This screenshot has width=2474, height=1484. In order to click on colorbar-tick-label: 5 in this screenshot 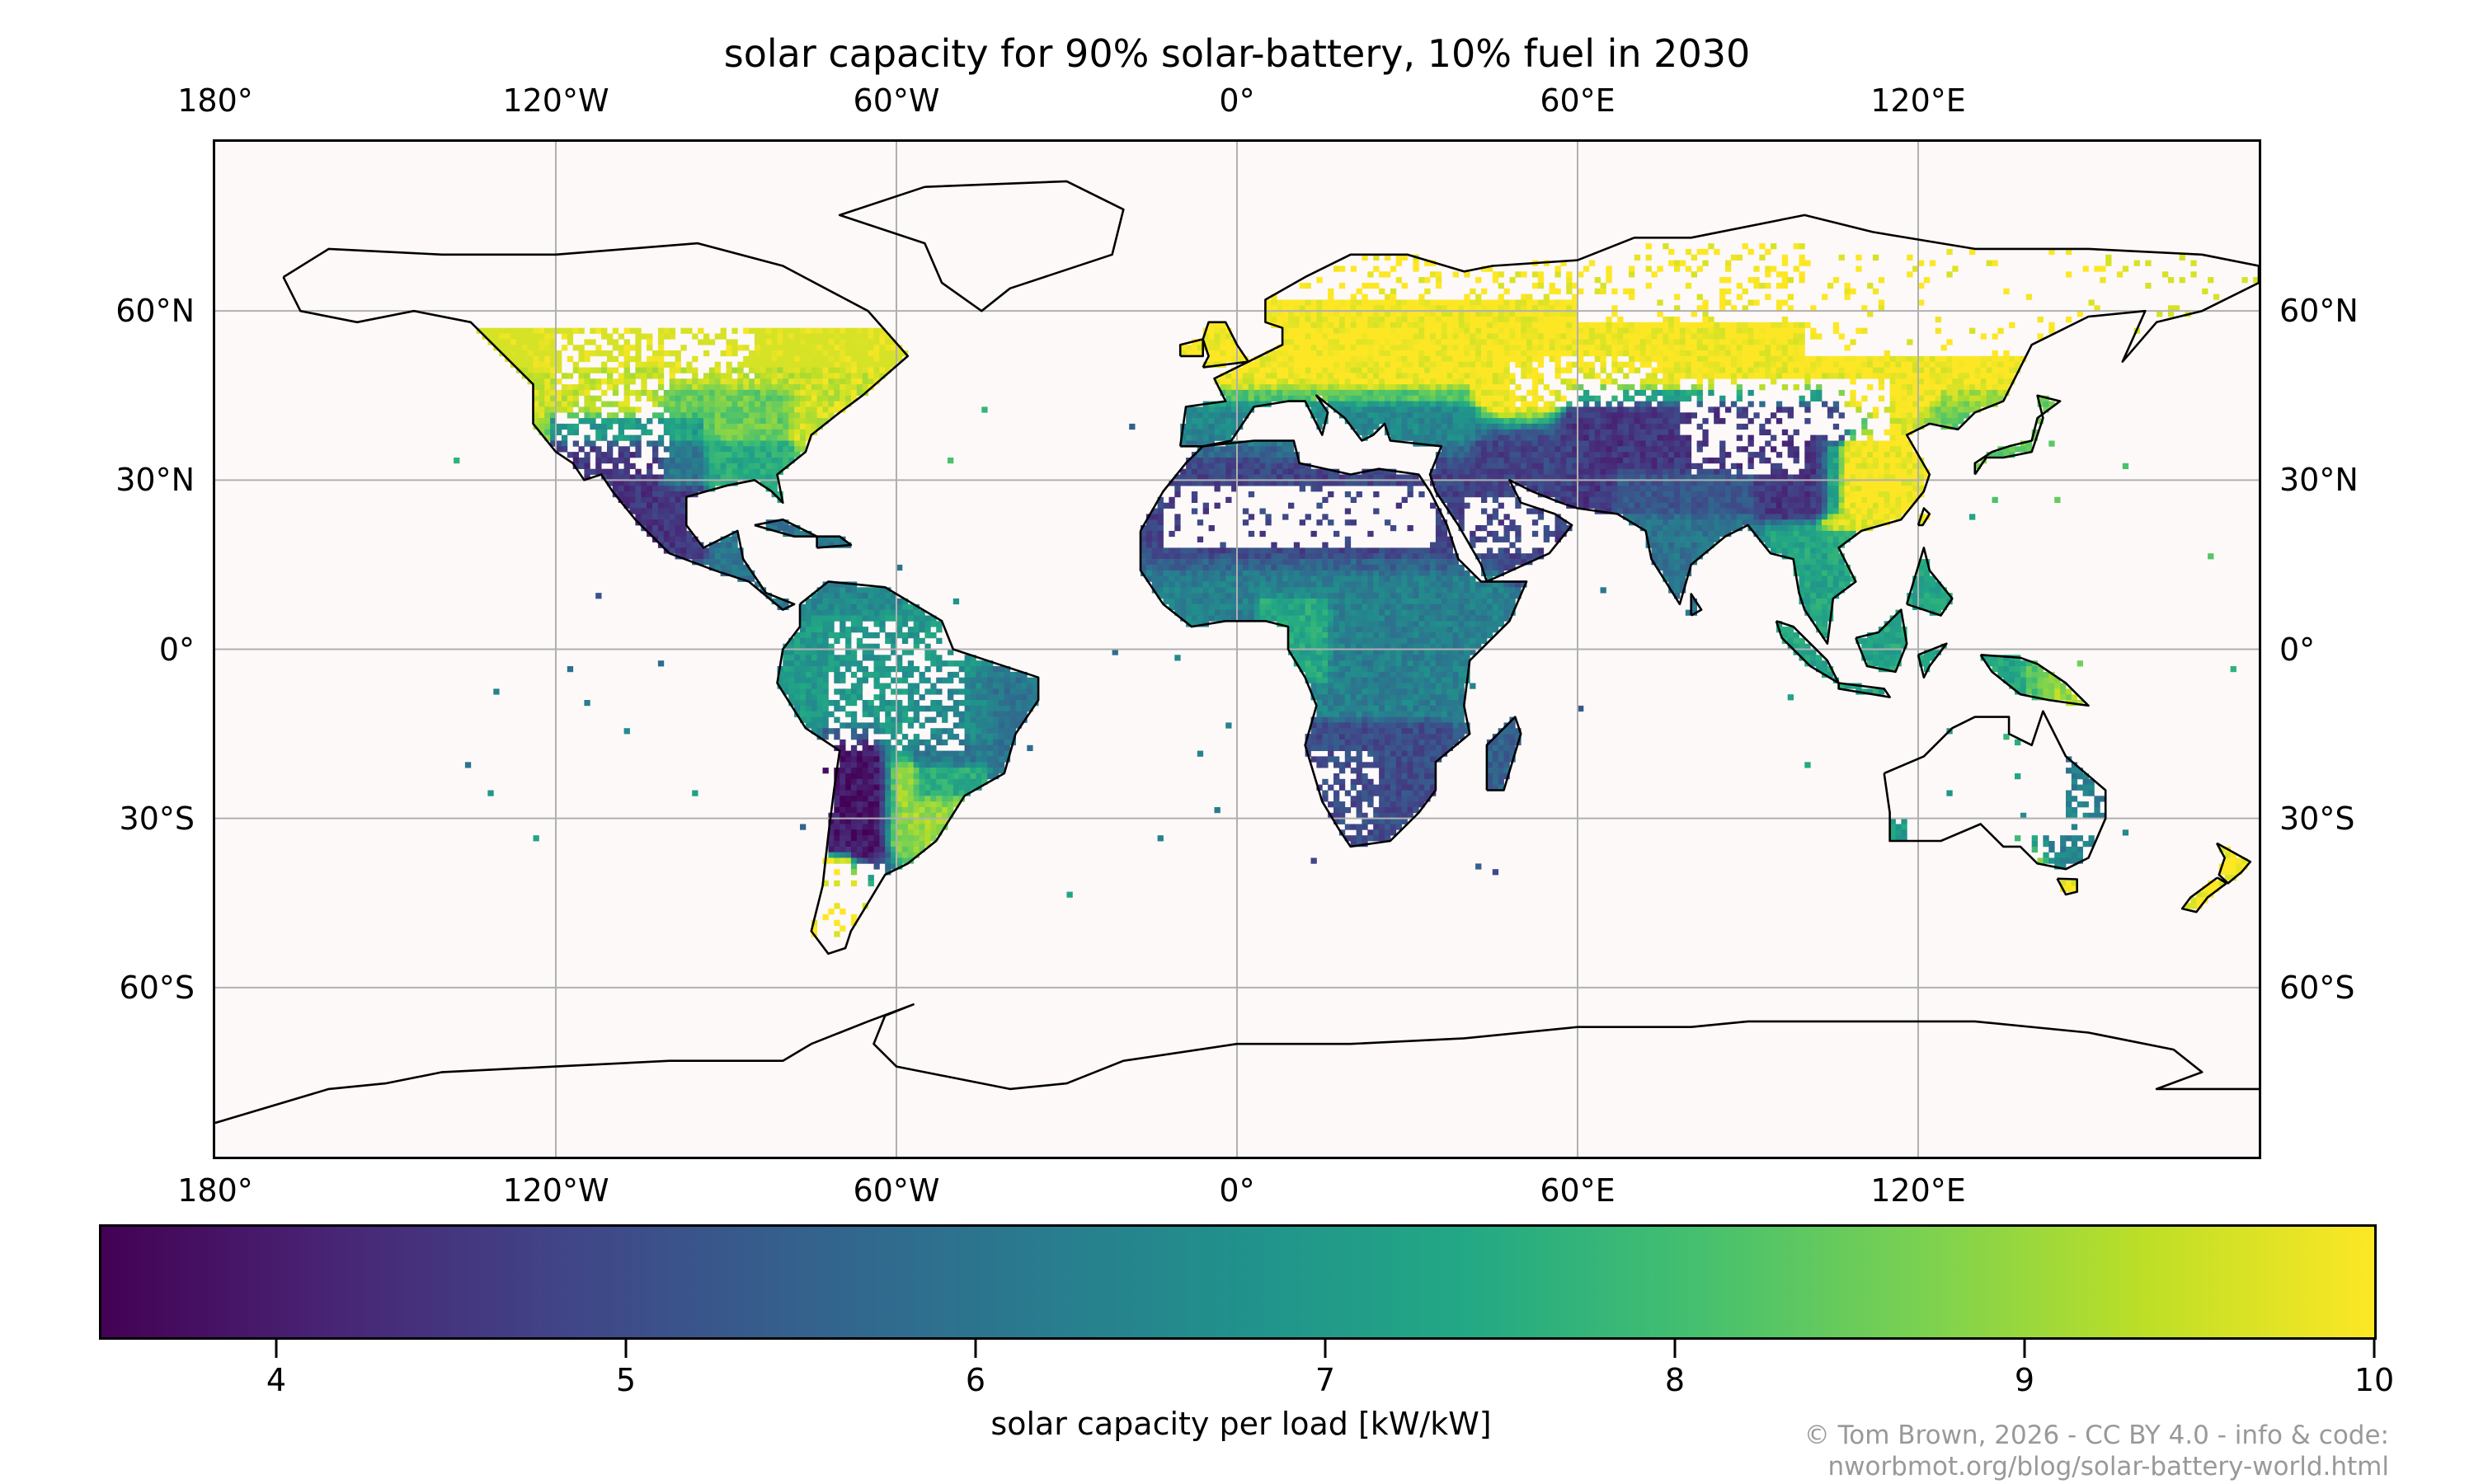, I will do `click(626, 1380)`.